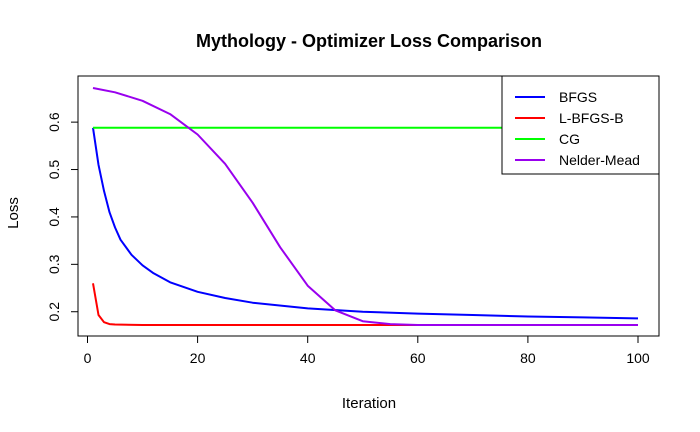 The height and width of the screenshot is (432, 700). I want to click on legend-label-bfgs: BFGS, so click(578, 97).